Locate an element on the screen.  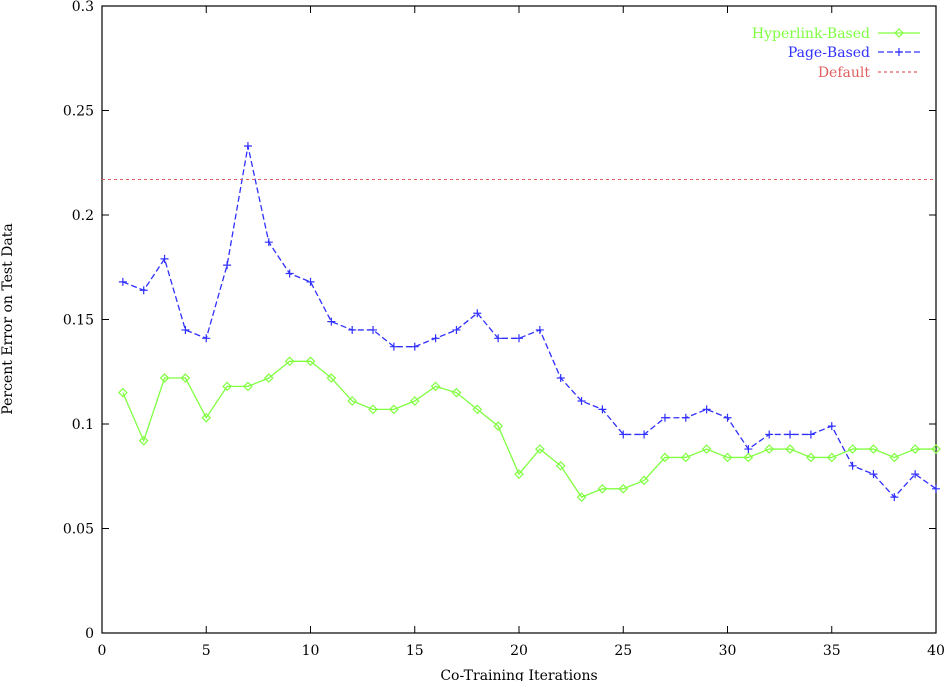
y-tick-label: 0.3 is located at coordinates (83, 7).